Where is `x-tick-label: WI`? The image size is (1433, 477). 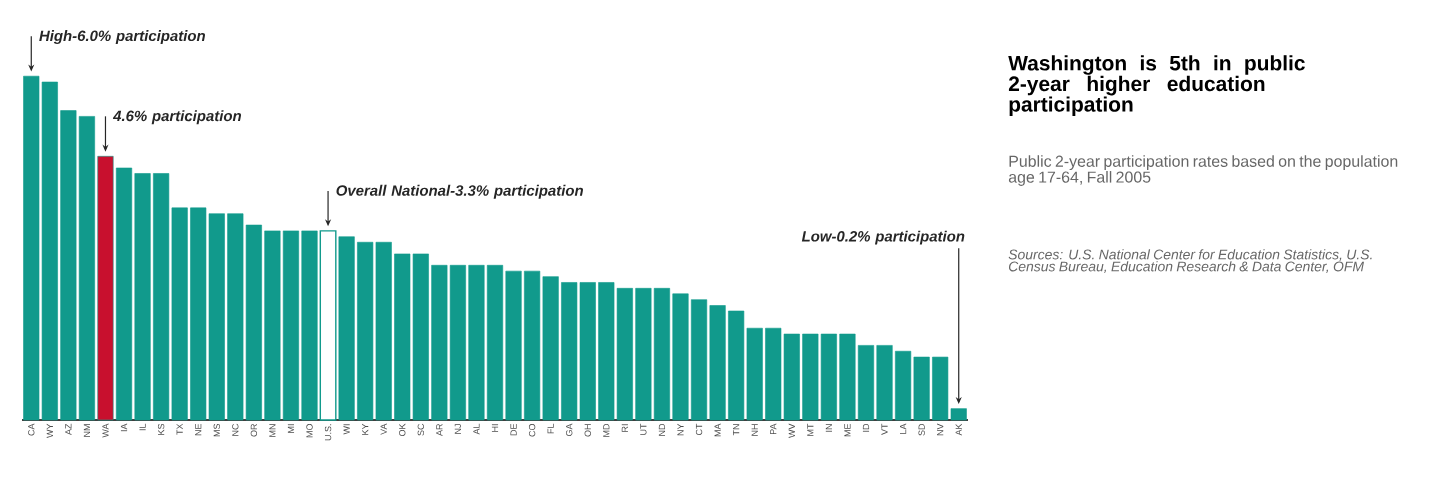
x-tick-label: WI is located at coordinates (346, 429).